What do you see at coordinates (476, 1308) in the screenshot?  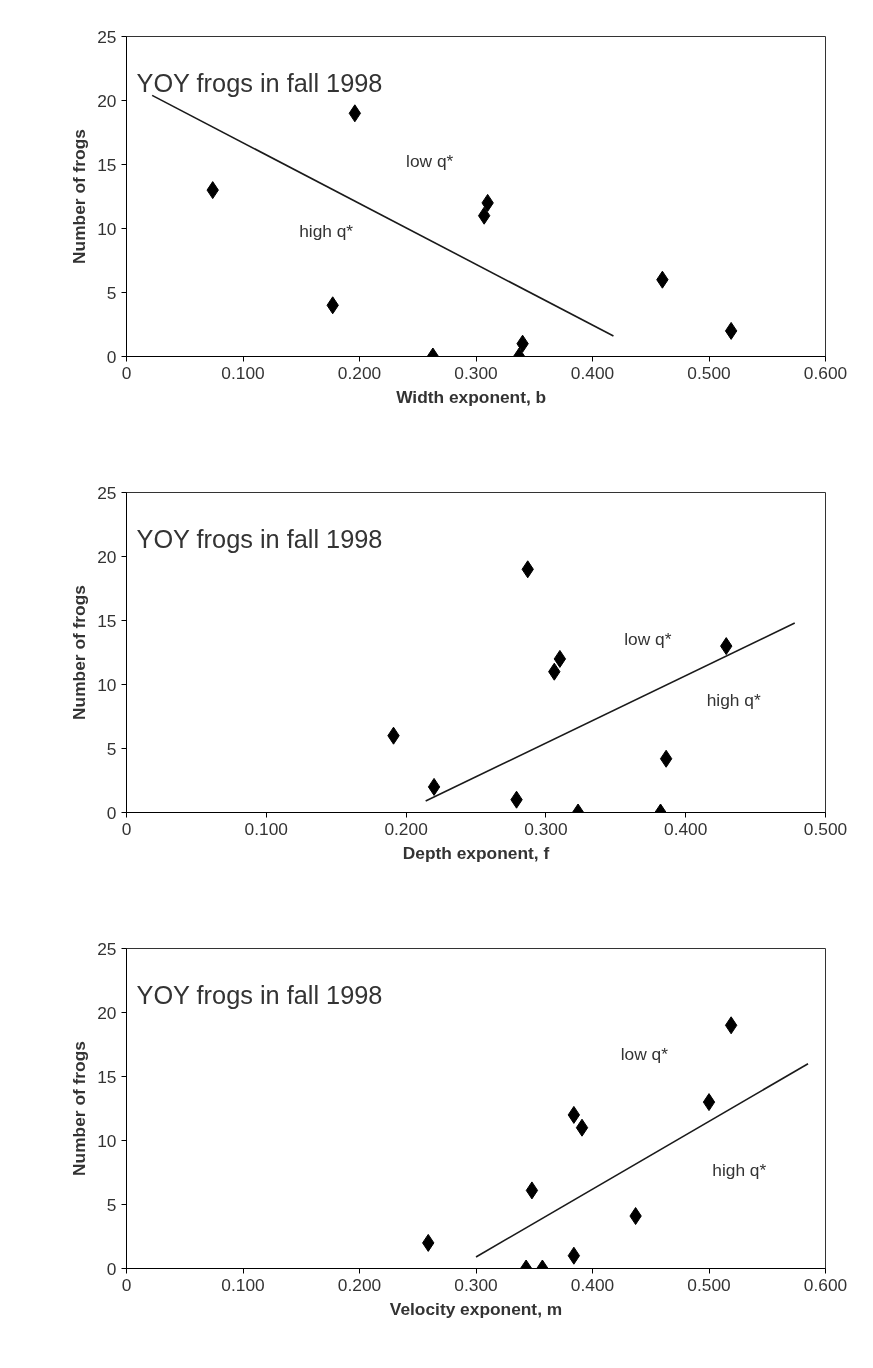 I see `x-axis-title: Velocity exponent, m` at bounding box center [476, 1308].